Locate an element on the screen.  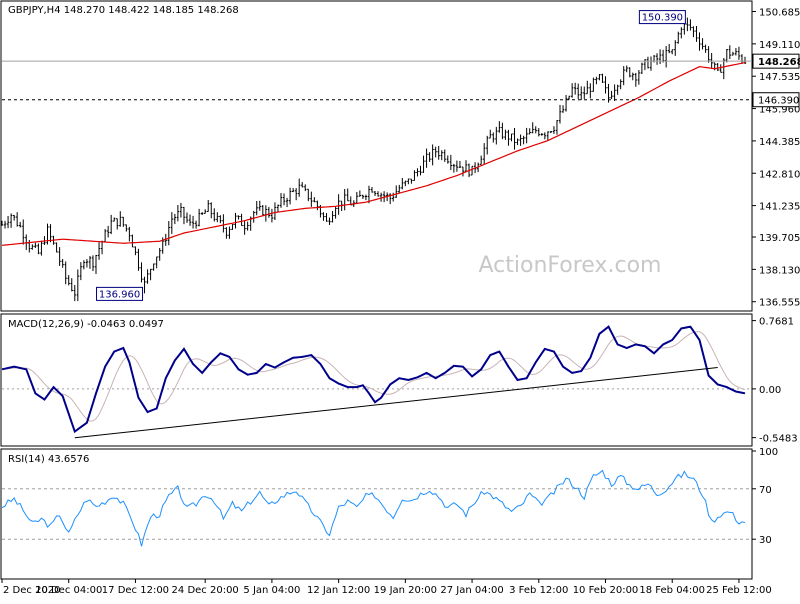
rsi-header: RSI(14) 43.6576 is located at coordinates (48, 459).